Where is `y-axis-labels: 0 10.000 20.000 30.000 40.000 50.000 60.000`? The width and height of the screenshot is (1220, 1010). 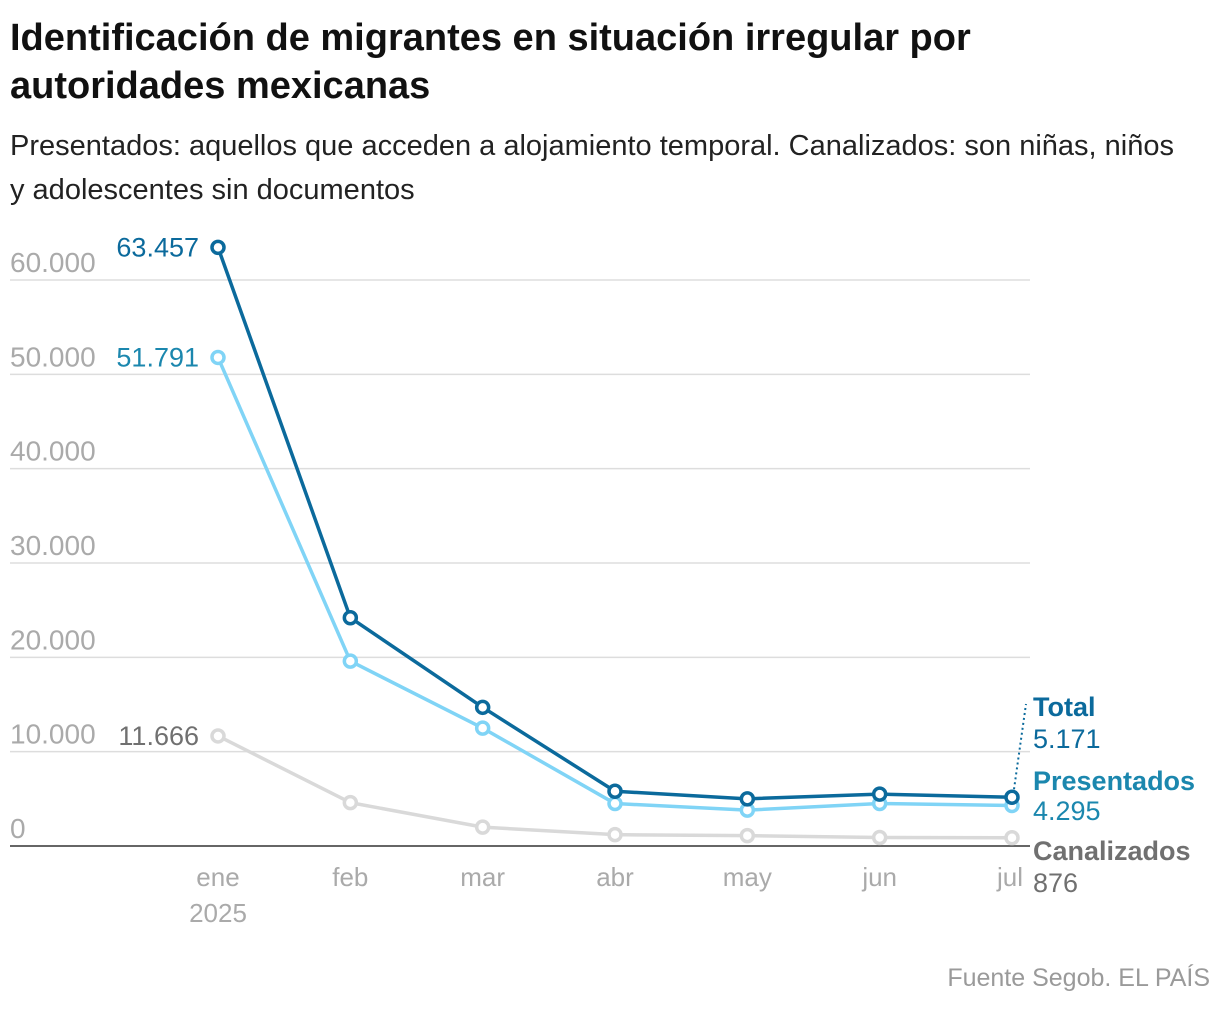 y-axis-labels: 0 10.000 20.000 30.000 40.000 50.000 60.000 is located at coordinates (53, 545).